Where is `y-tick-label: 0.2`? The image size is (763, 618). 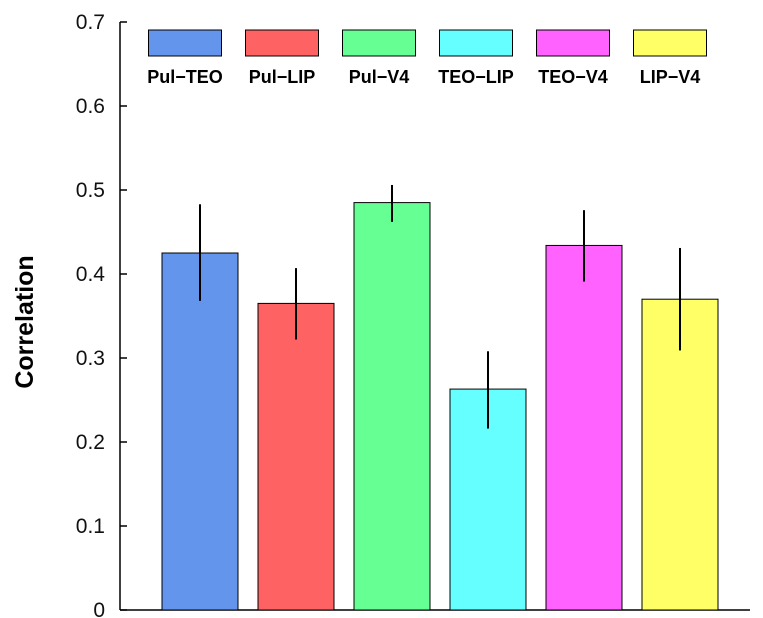
y-tick-label: 0.2 is located at coordinates (90, 442).